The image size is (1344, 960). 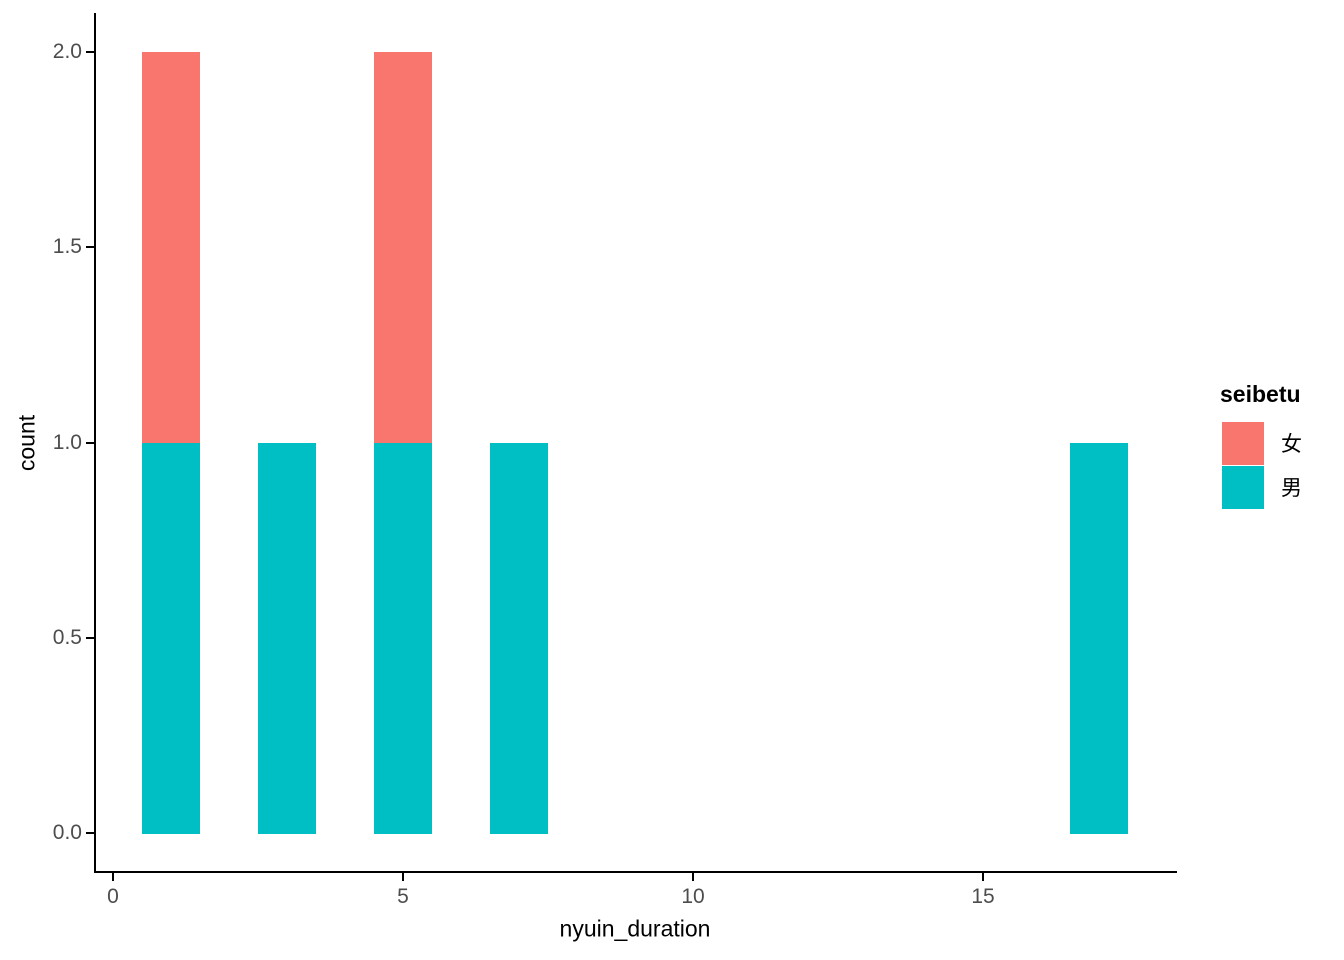 I want to click on y-tick-label: 1.0, so click(x=67, y=442).